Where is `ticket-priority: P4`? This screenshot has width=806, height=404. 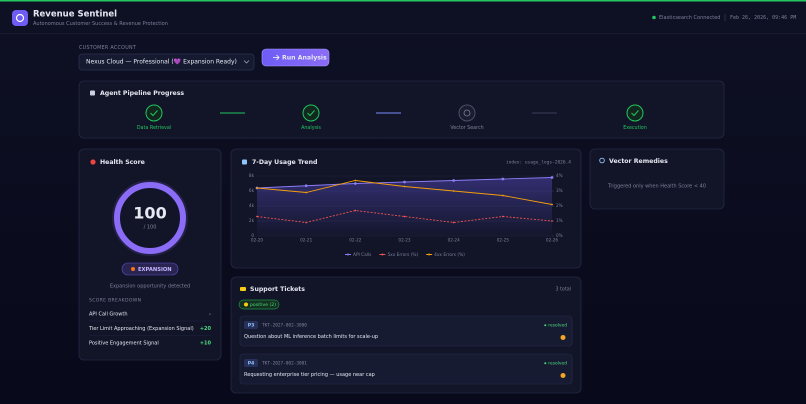 ticket-priority: P4 is located at coordinates (251, 364).